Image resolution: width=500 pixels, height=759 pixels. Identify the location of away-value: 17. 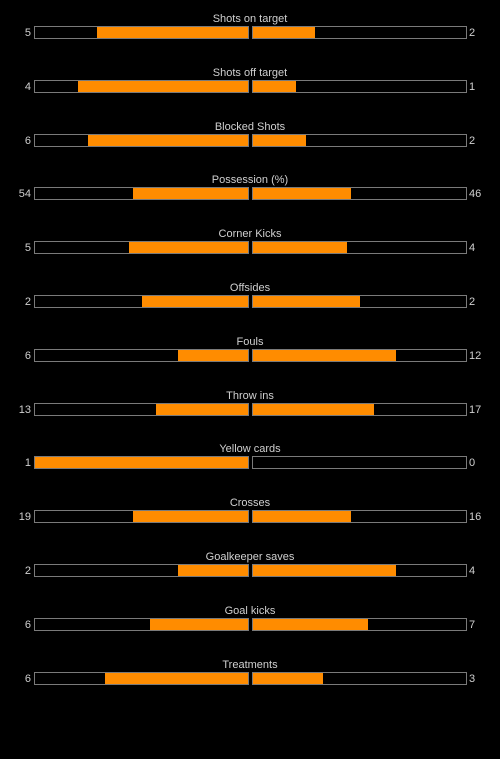
(475, 409).